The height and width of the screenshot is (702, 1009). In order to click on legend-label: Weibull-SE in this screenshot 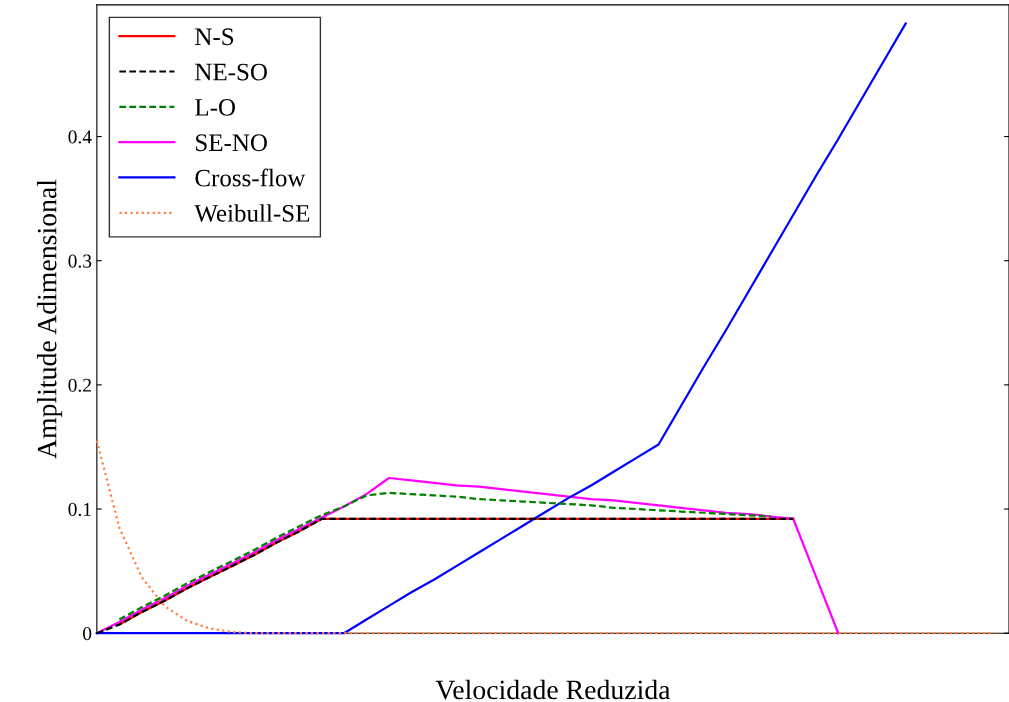, I will do `click(252, 213)`.